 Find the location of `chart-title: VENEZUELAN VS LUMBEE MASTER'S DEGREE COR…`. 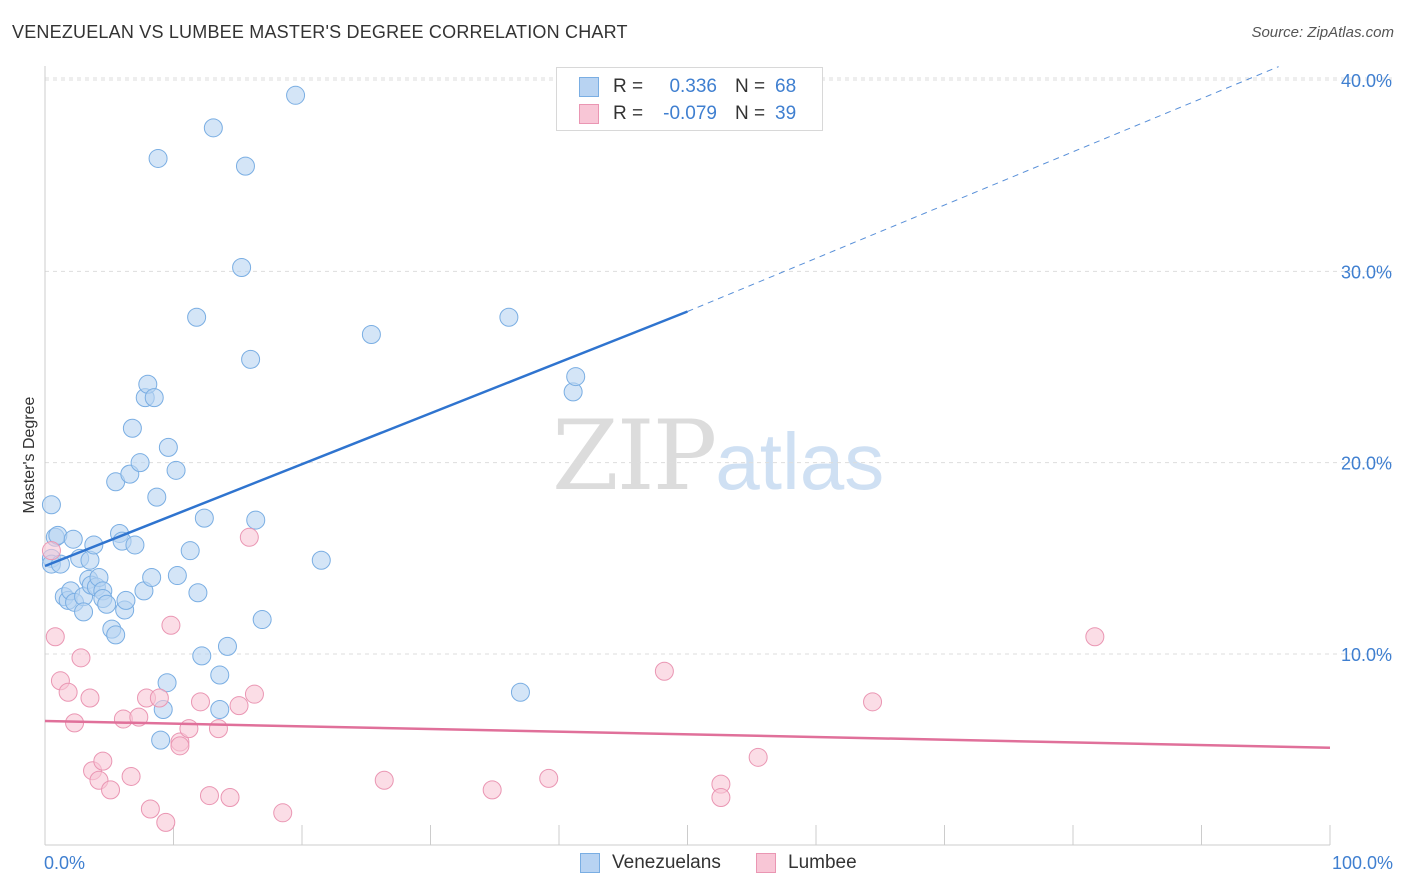

chart-title: VENEZUELAN VS LUMBEE MASTER'S DEGREE COR… is located at coordinates (320, 32).